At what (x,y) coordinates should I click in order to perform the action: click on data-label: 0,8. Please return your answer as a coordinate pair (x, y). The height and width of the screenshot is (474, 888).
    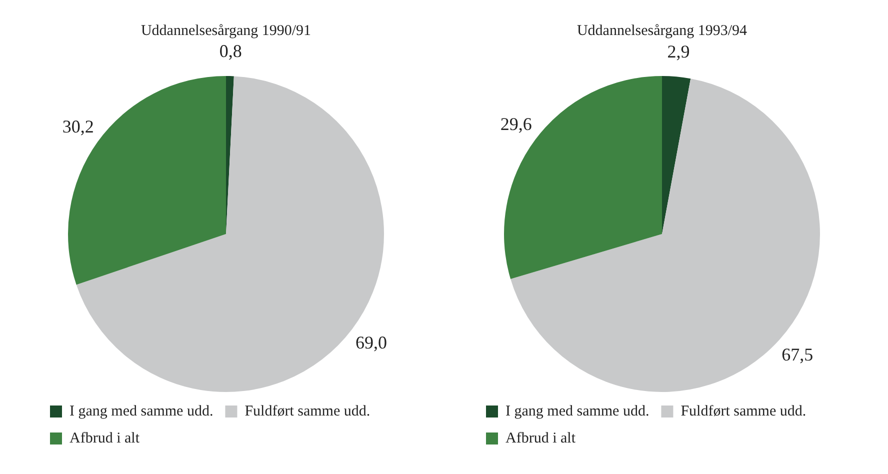
    Looking at the image, I should click on (230, 50).